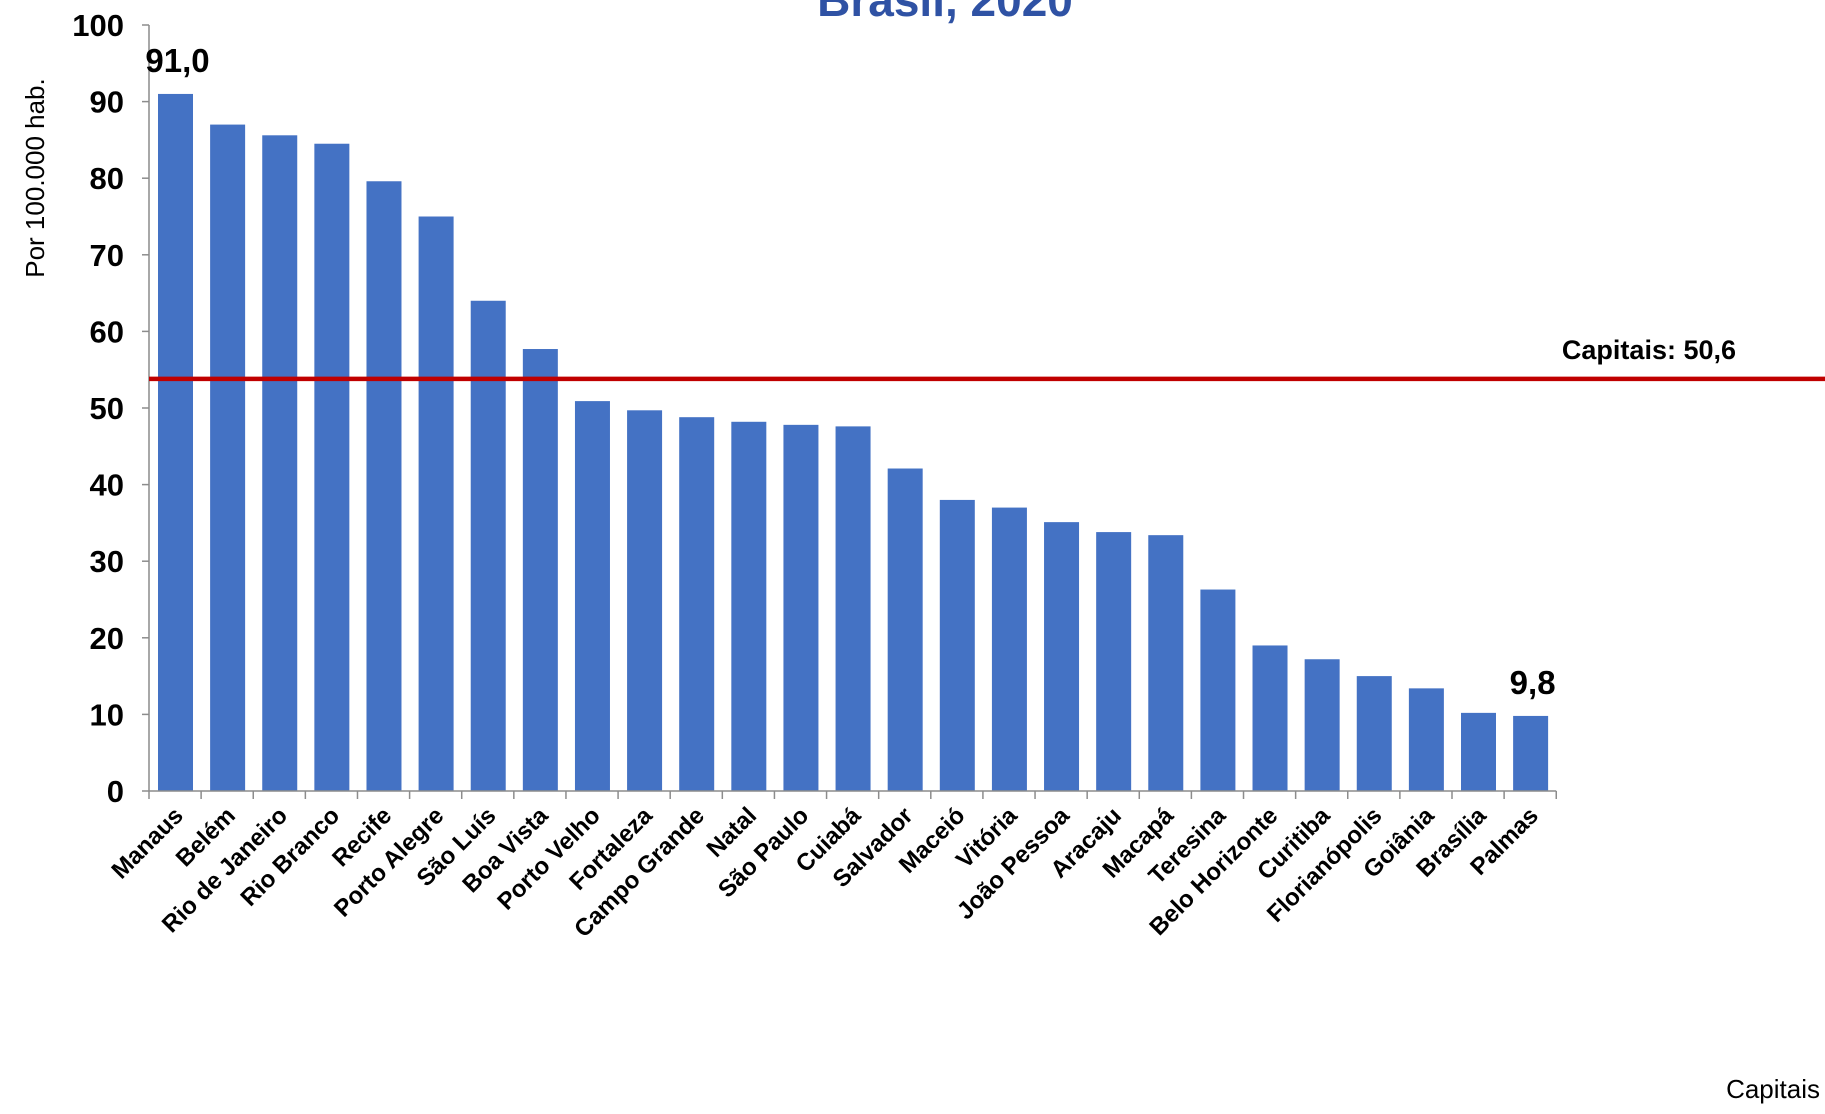  Describe the element at coordinates (107, 178) in the screenshot. I see `y-tick-label: 80` at that location.